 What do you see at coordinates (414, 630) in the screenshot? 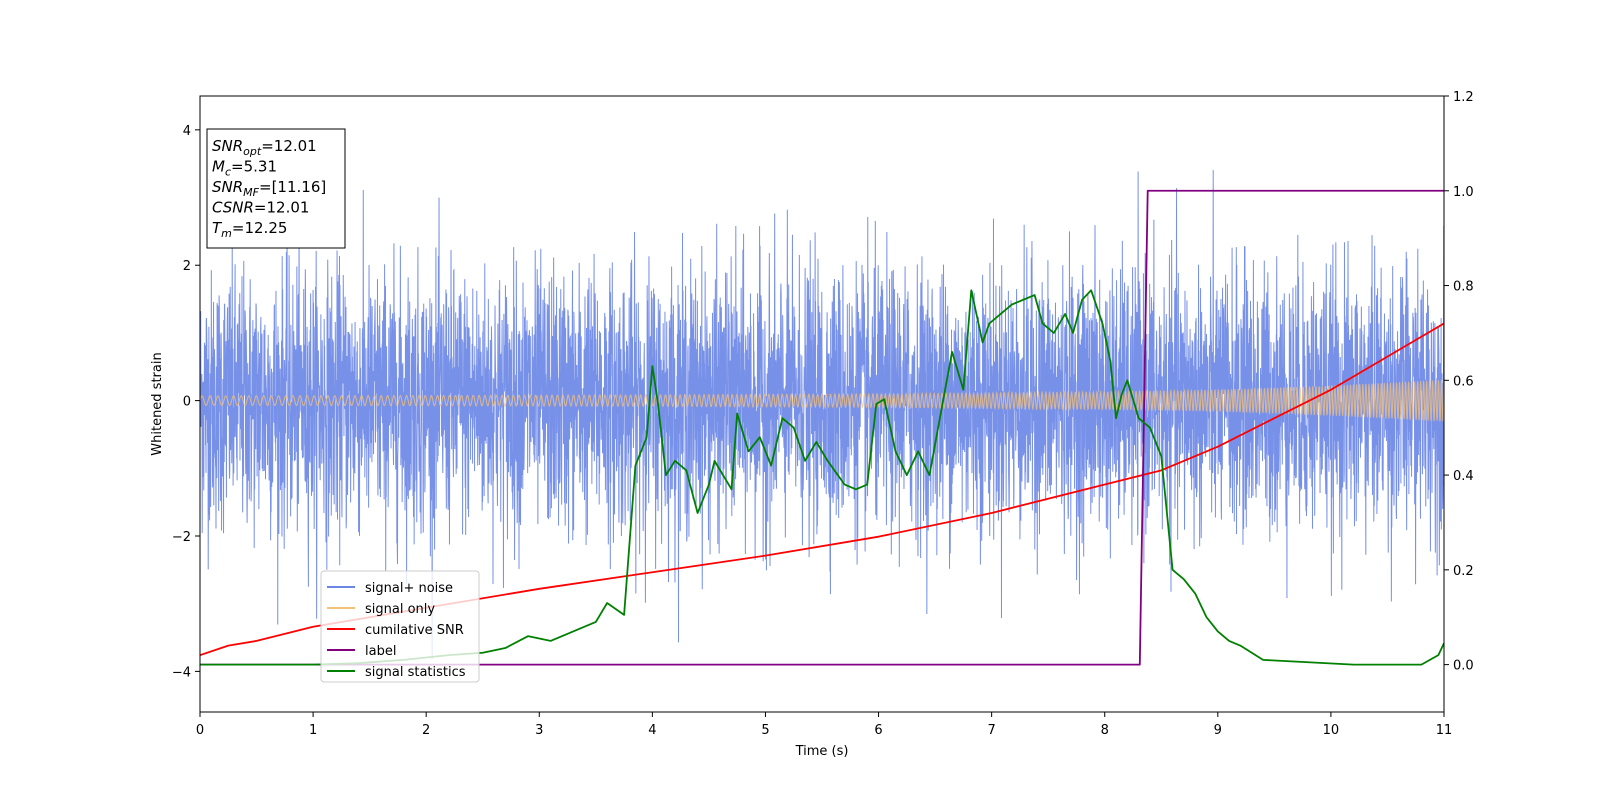
I see `legend-label: cumilative SNR` at bounding box center [414, 630].